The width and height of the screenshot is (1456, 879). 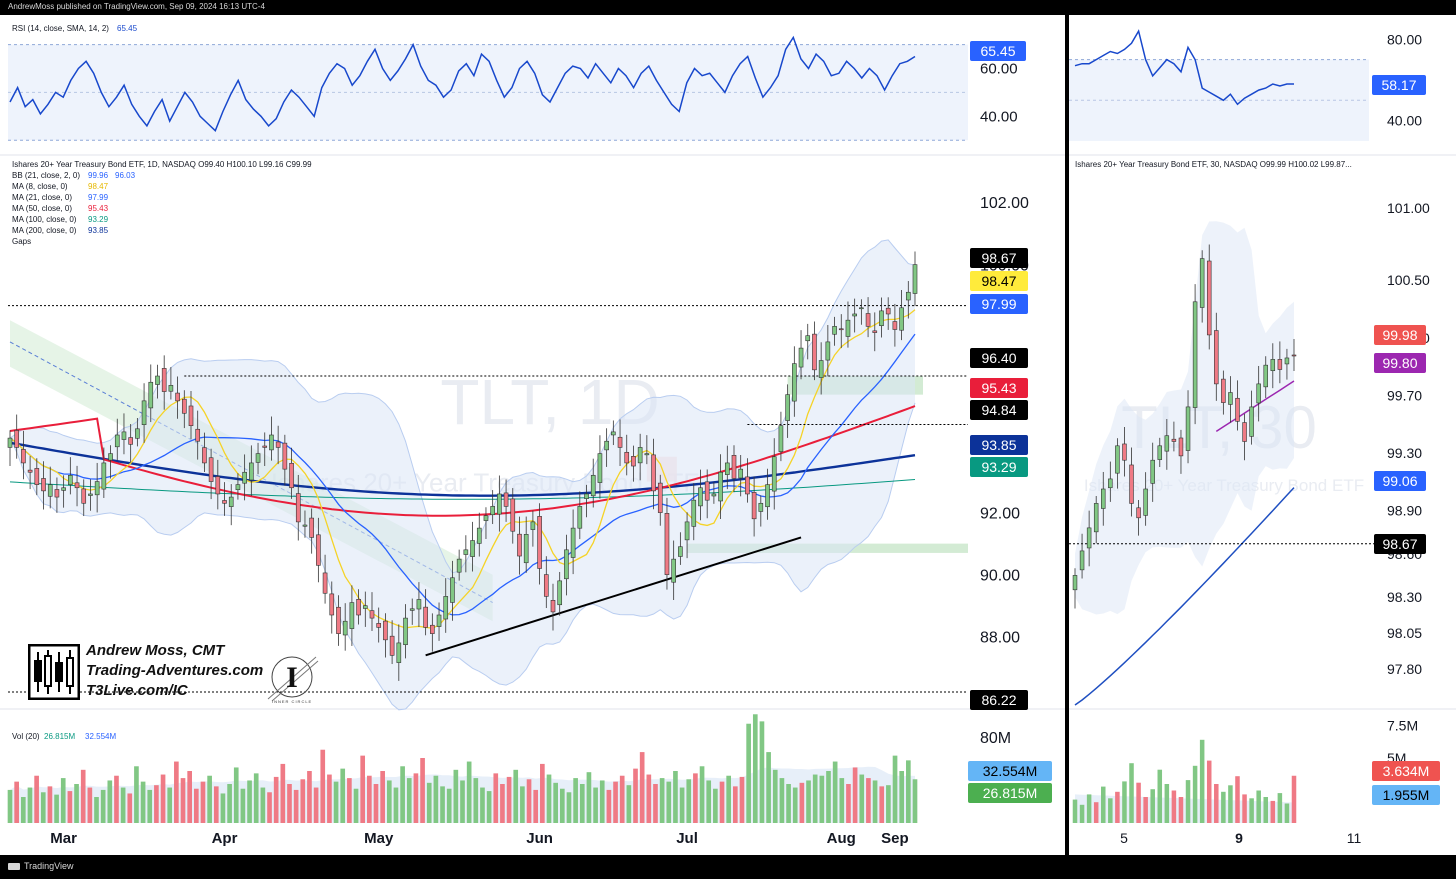 What do you see at coordinates (21, 241) in the screenshot?
I see `legend-item-6: Gaps` at bounding box center [21, 241].